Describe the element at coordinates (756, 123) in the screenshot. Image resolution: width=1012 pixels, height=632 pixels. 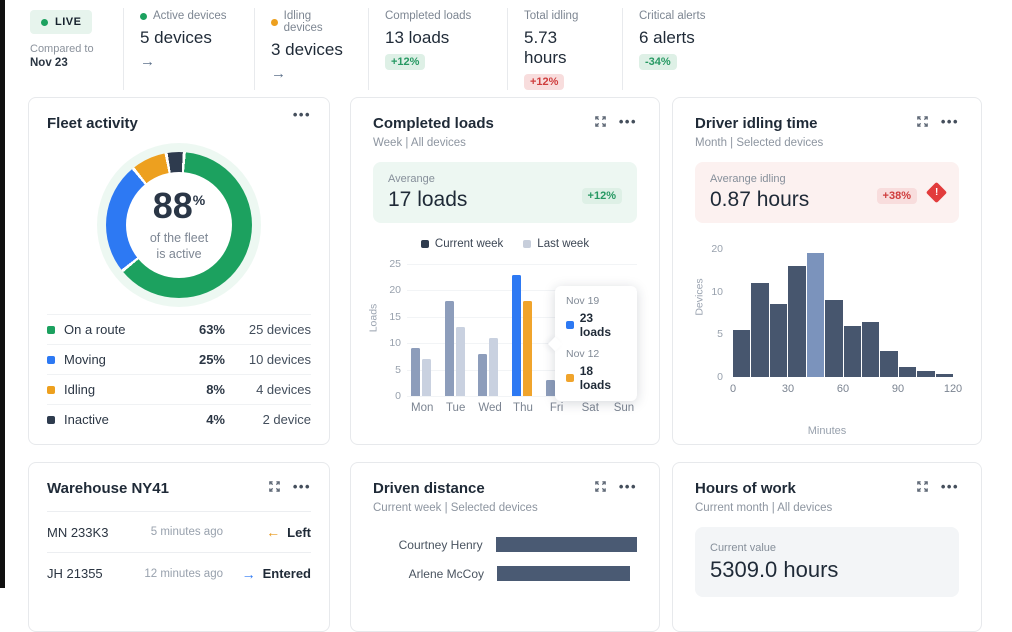
I see `card-title: Driver idling time` at that location.